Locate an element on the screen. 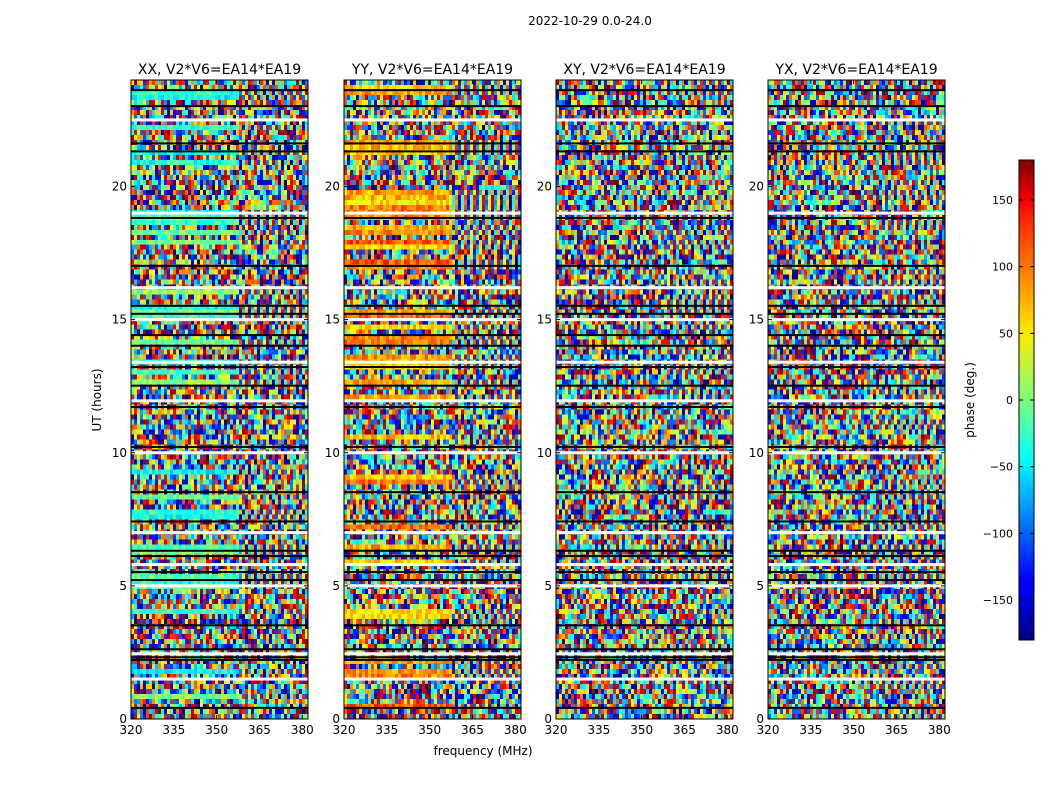 The image size is (1050, 800). y-tick-label: 20 is located at coordinates (119, 187).